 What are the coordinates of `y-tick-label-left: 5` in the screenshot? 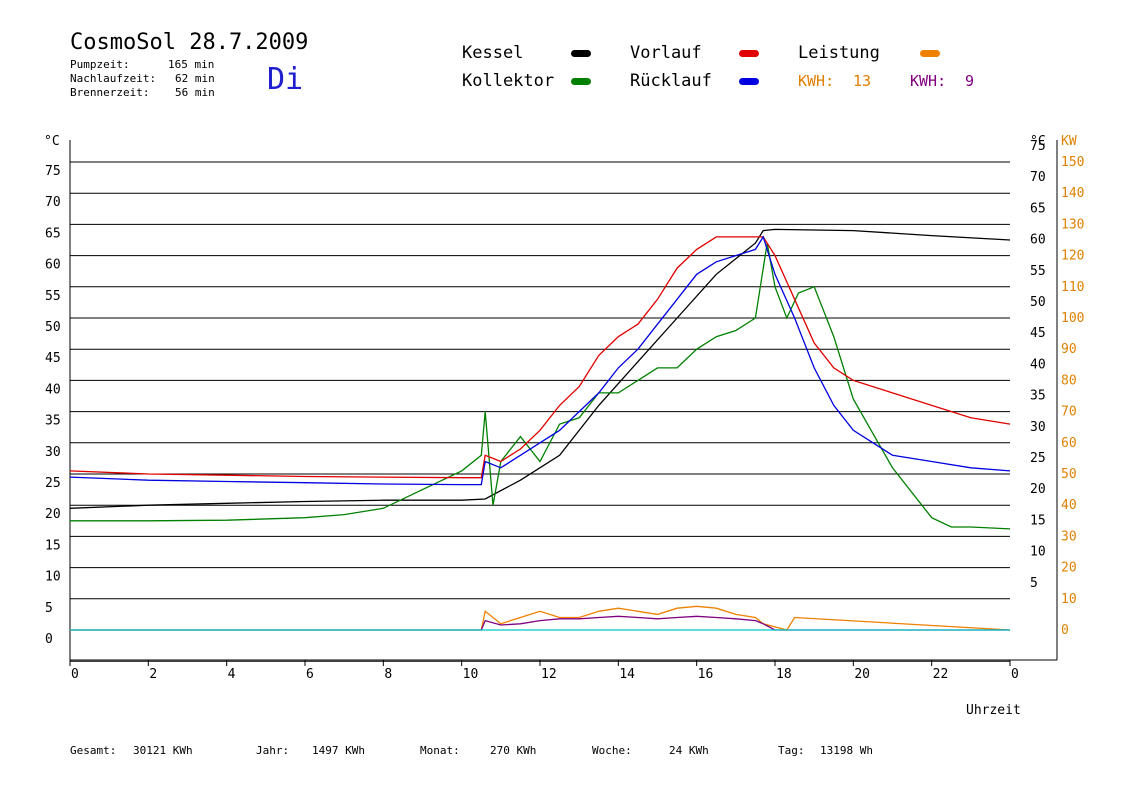 It's located at (49, 608).